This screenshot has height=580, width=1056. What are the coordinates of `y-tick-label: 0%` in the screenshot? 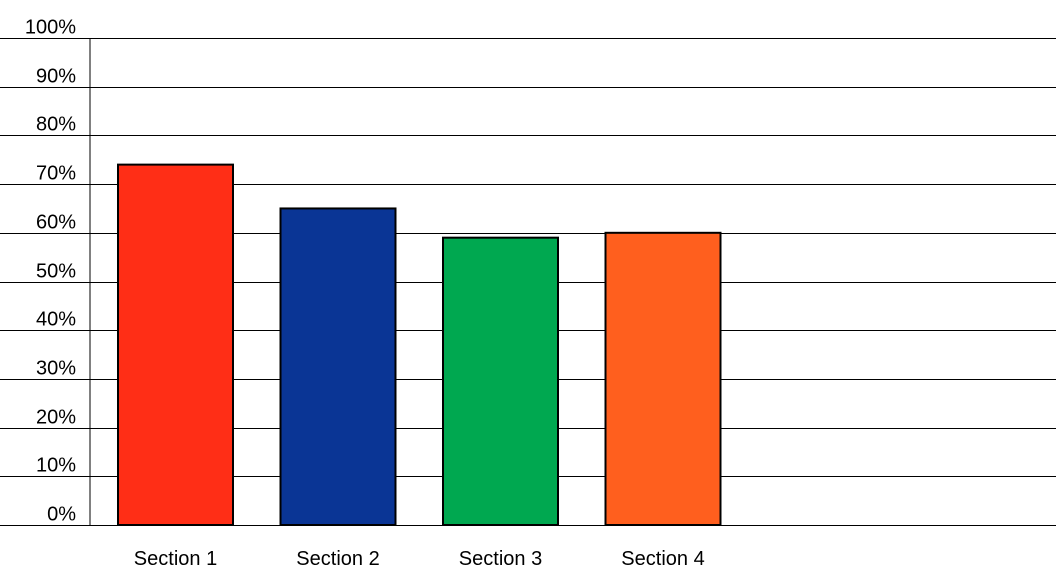 It's located at (61, 515).